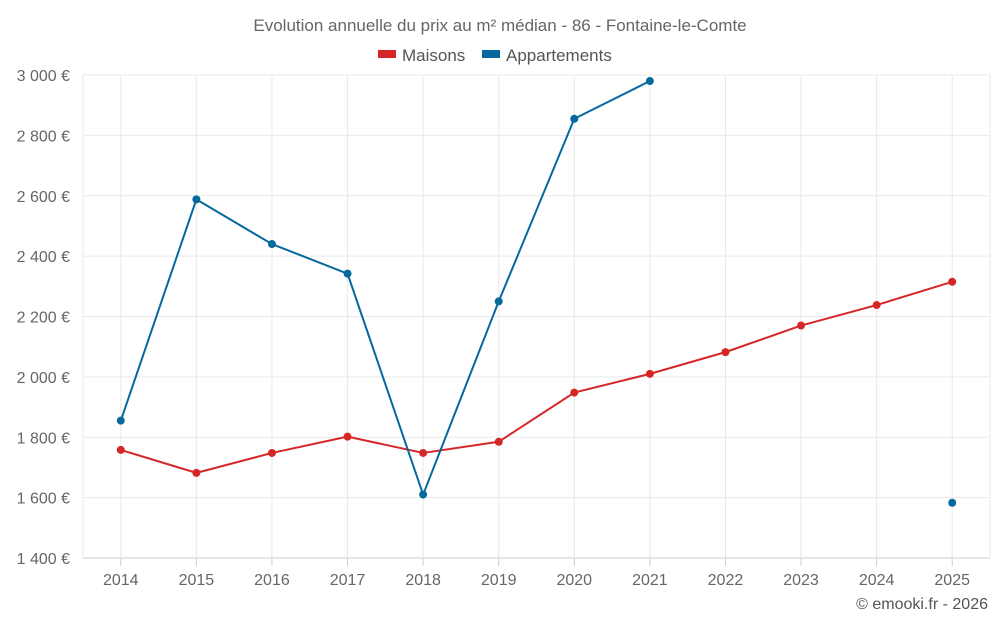 The width and height of the screenshot is (1000, 625). I want to click on x-tick-label: 2016, so click(272, 580).